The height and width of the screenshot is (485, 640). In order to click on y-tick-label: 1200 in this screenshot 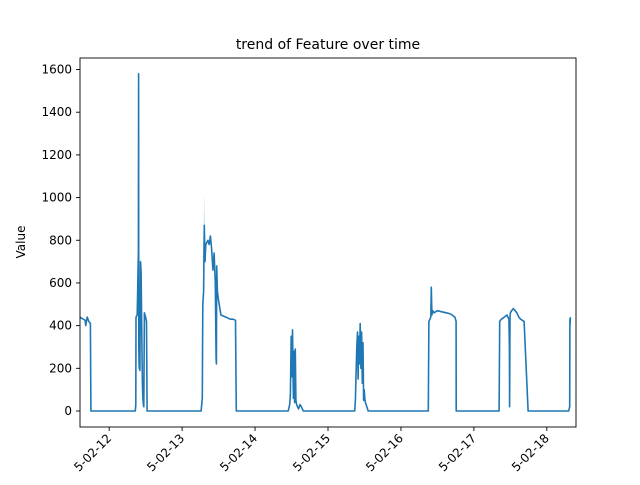, I will do `click(56, 155)`.